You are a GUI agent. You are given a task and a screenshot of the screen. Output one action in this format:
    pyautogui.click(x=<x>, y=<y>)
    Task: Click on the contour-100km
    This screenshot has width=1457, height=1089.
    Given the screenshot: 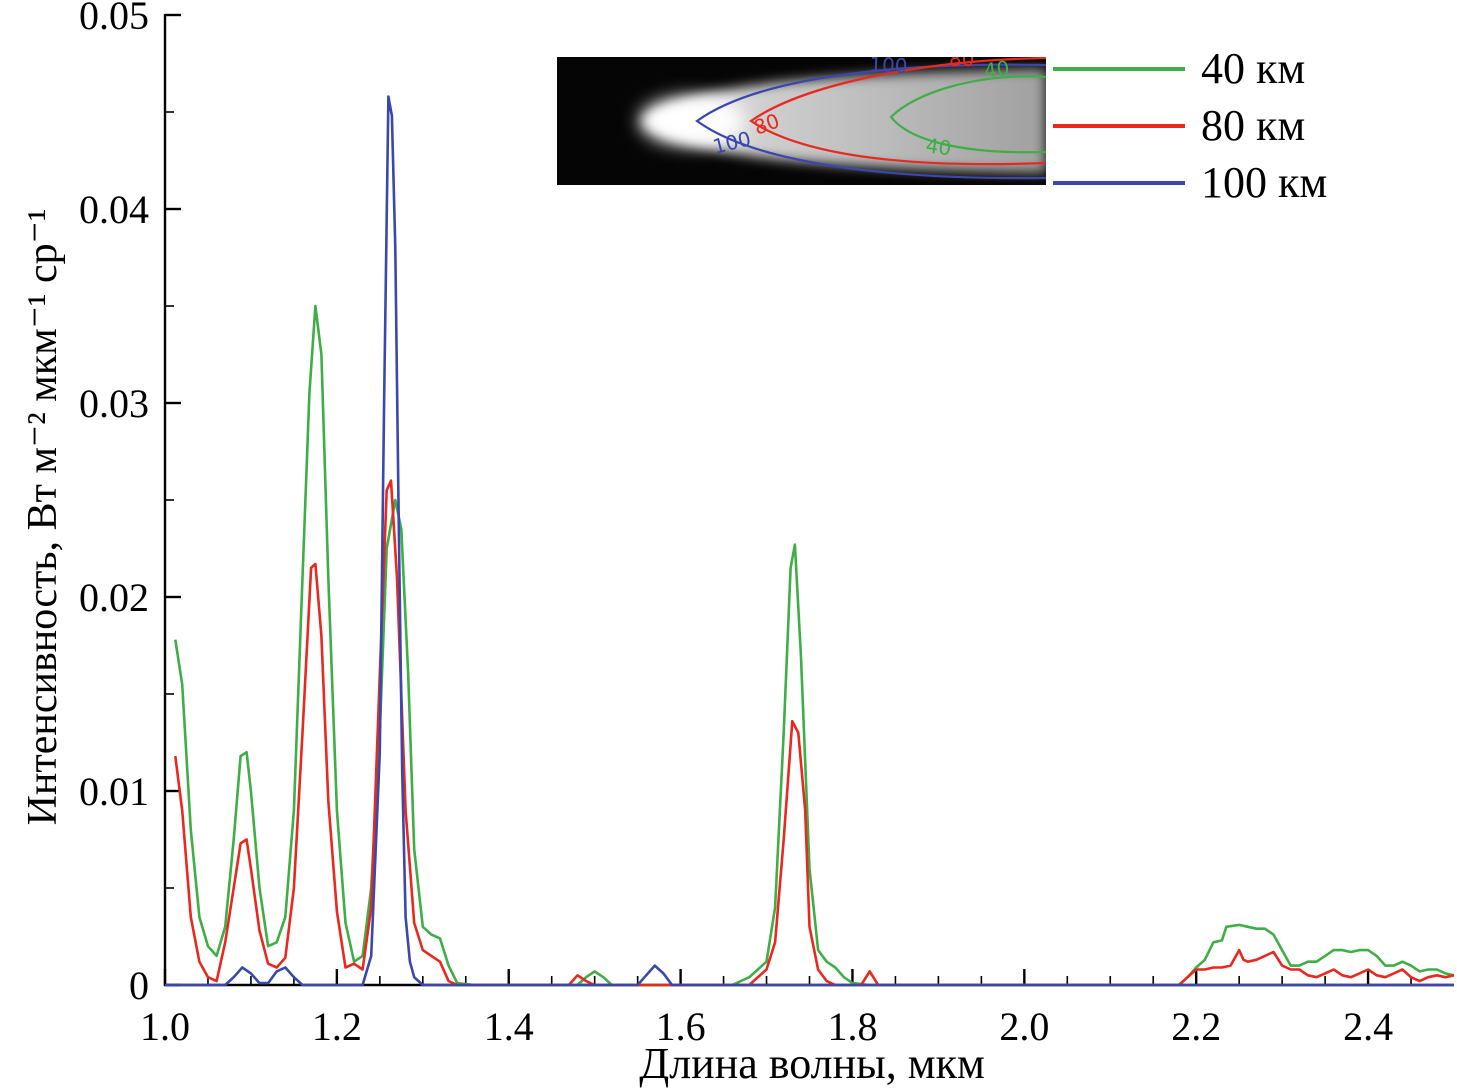 What is the action you would take?
    pyautogui.click(x=870, y=121)
    